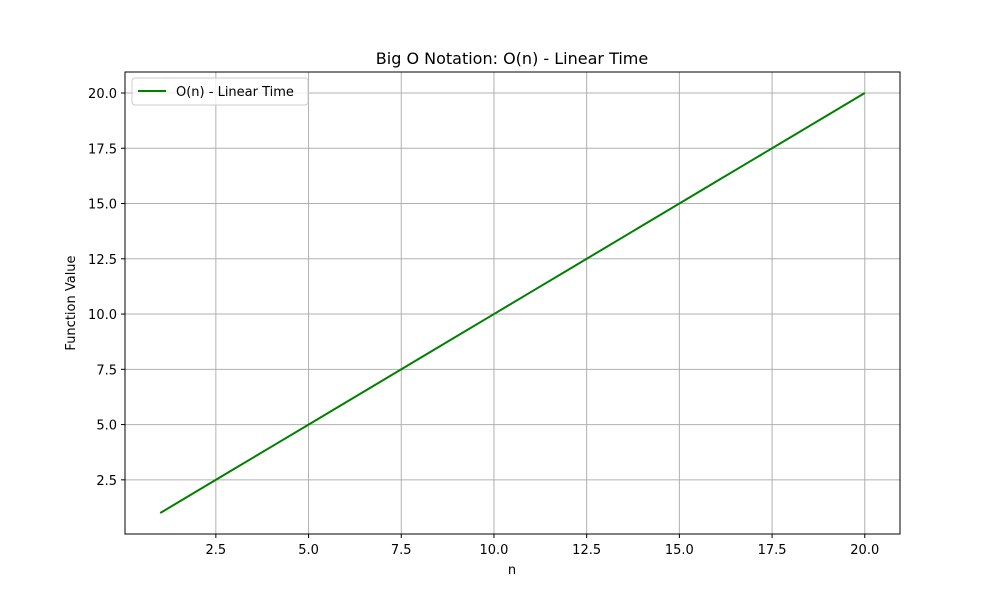 The width and height of the screenshot is (1000, 604). I want to click on y-axis-ticks: 2.5 5.0 7.5 10.0 12.5 15.0 17.5 20.0, so click(106, 288).